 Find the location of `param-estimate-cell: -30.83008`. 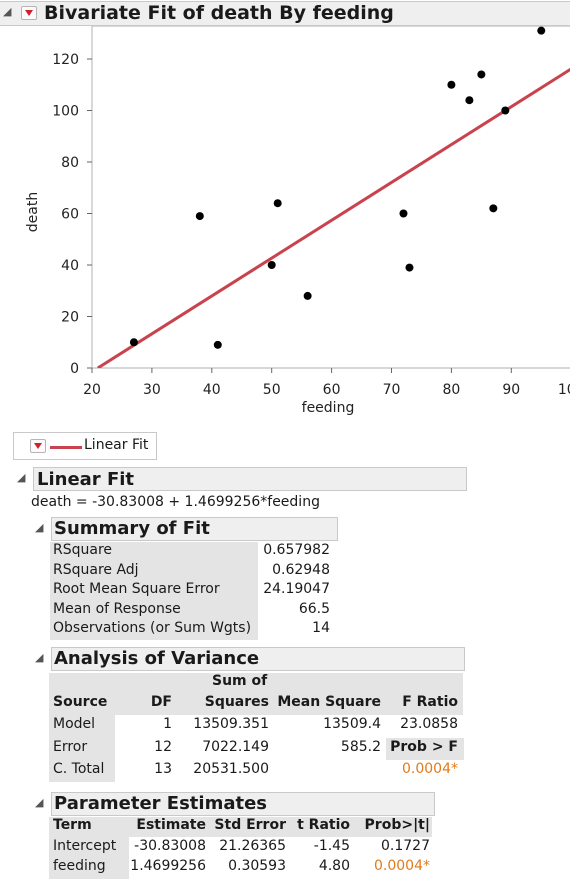

param-estimate-cell: -30.83008 is located at coordinates (170, 846).